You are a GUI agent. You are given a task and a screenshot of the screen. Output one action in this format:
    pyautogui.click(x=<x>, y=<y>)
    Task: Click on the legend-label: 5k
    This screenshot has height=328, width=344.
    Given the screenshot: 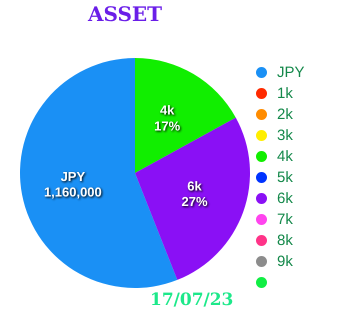 What is the action you would take?
    pyautogui.click(x=285, y=177)
    